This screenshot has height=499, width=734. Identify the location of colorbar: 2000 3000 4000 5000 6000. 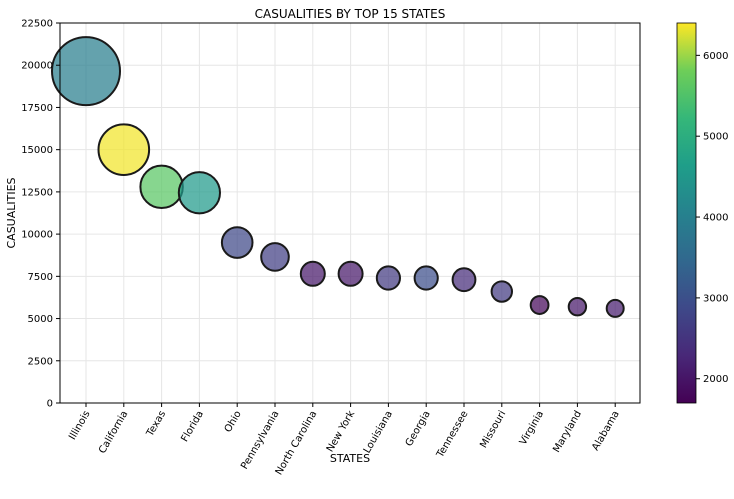
(702, 213).